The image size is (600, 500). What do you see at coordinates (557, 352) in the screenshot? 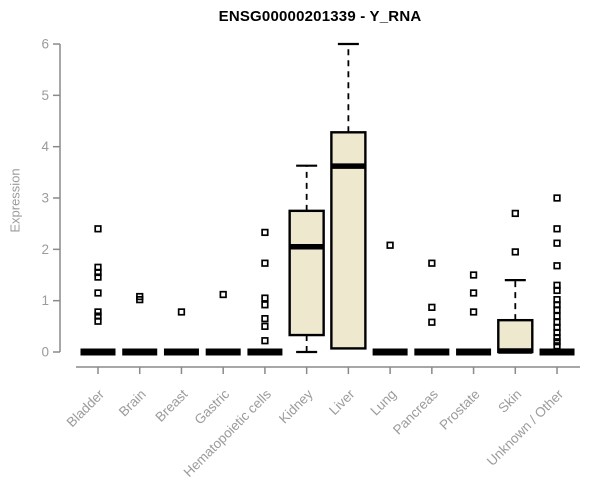
I see `box-zero-unknown-other` at bounding box center [557, 352].